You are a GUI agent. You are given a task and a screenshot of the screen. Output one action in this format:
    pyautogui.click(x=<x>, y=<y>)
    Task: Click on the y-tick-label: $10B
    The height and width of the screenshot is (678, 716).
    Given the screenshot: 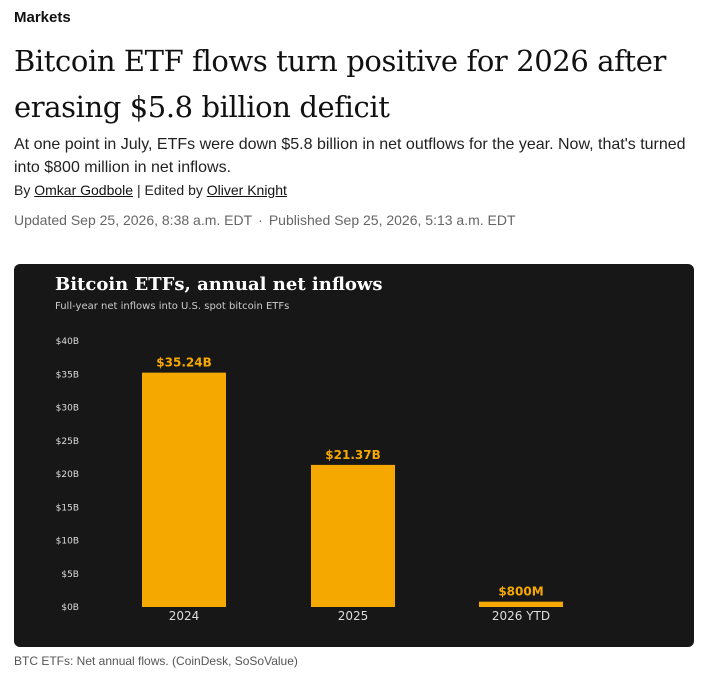 What is the action you would take?
    pyautogui.click(x=67, y=542)
    